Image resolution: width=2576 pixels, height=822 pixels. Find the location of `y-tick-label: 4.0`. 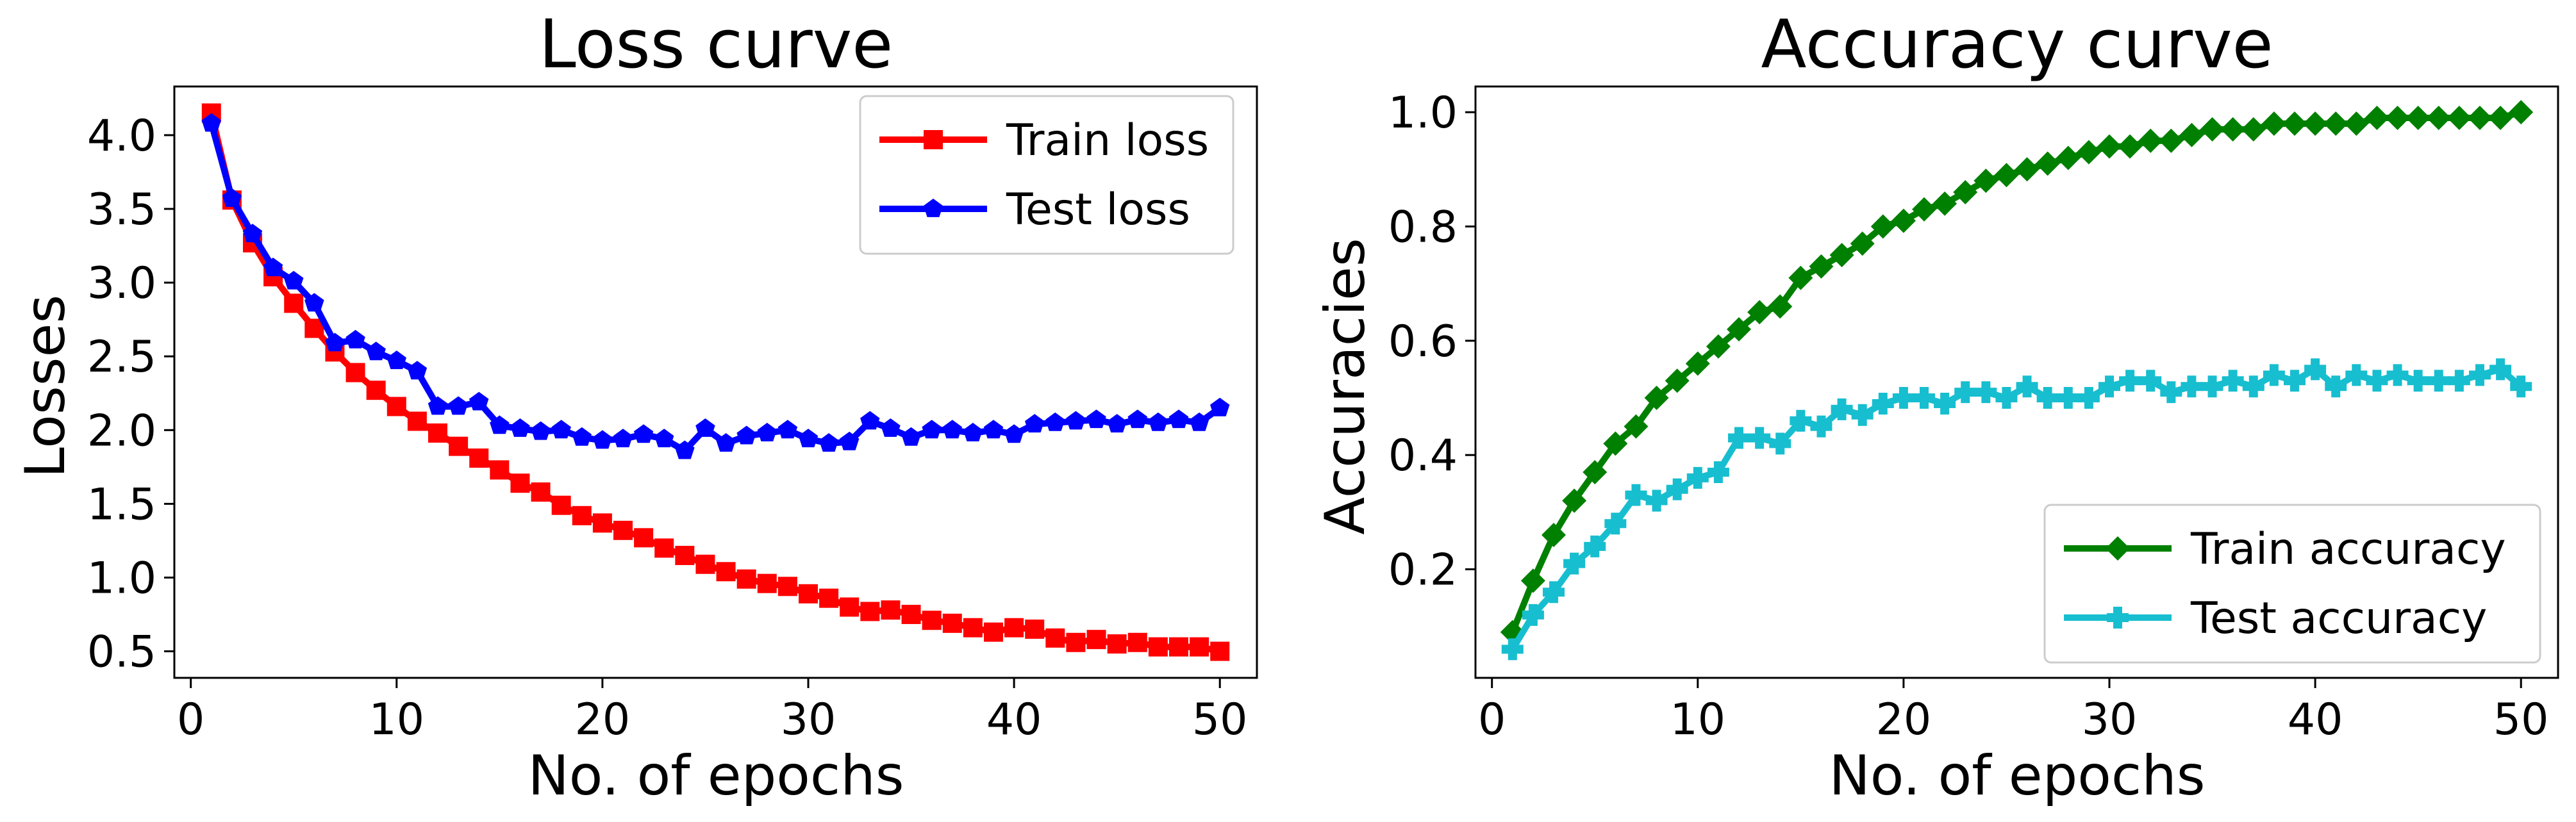

y-tick-label: 4.0 is located at coordinates (121, 136).